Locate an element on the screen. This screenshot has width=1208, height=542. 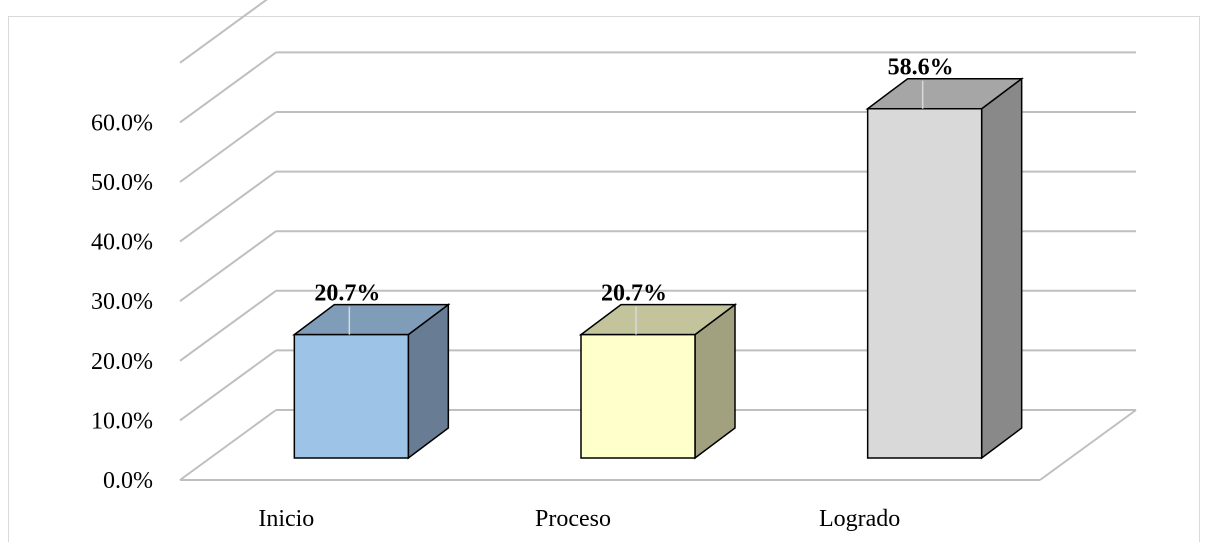
x-category-label: Proceso is located at coordinates (573, 519).